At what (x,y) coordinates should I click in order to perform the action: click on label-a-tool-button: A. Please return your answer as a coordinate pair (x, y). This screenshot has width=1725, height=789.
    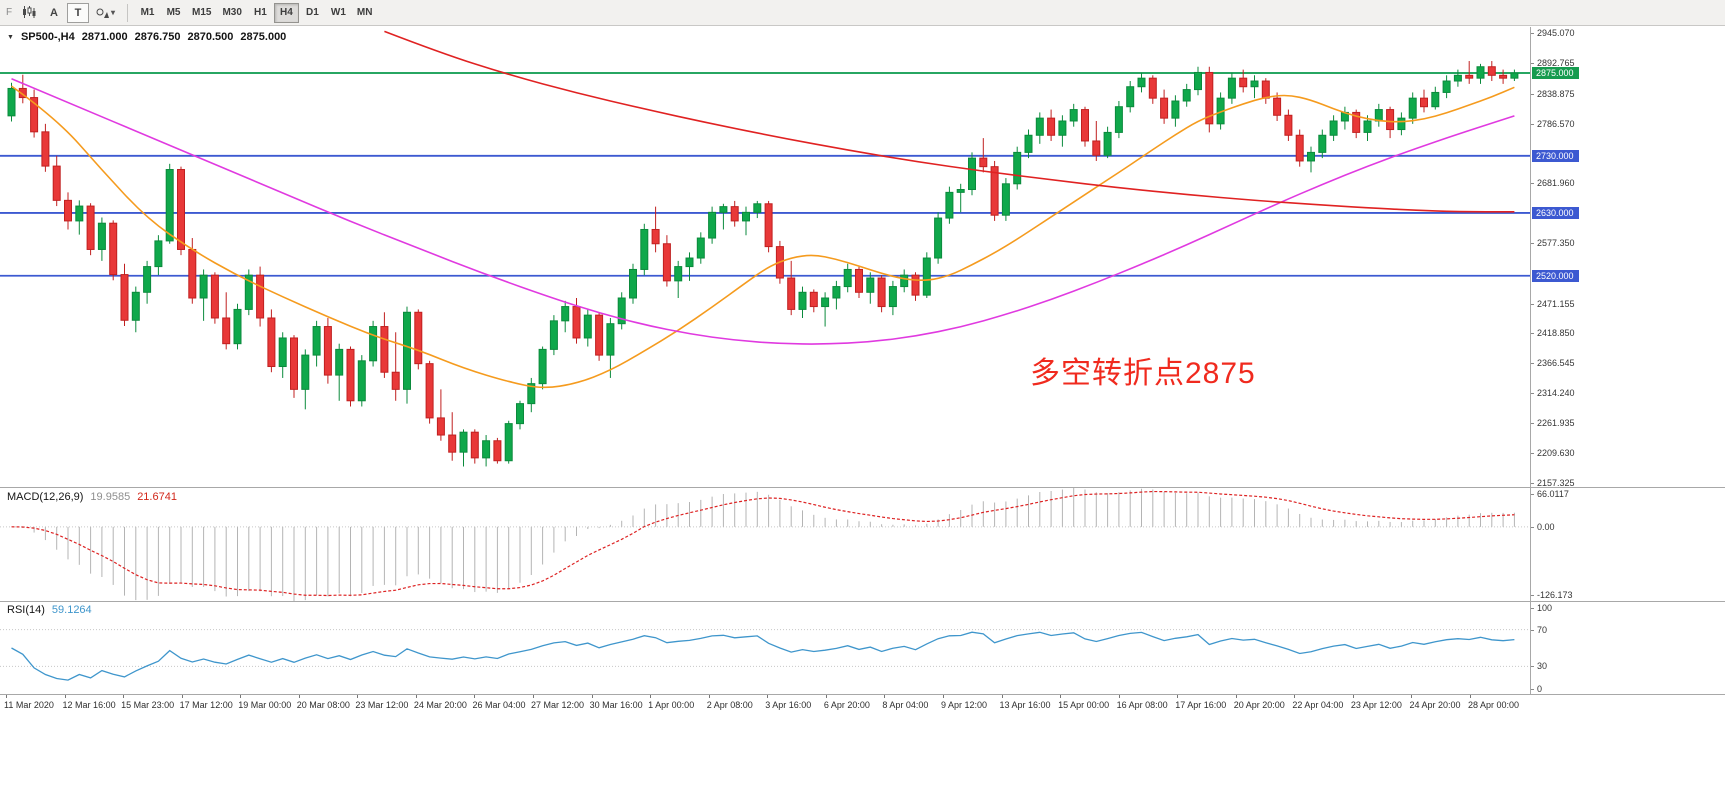
    Looking at the image, I should click on (54, 13).